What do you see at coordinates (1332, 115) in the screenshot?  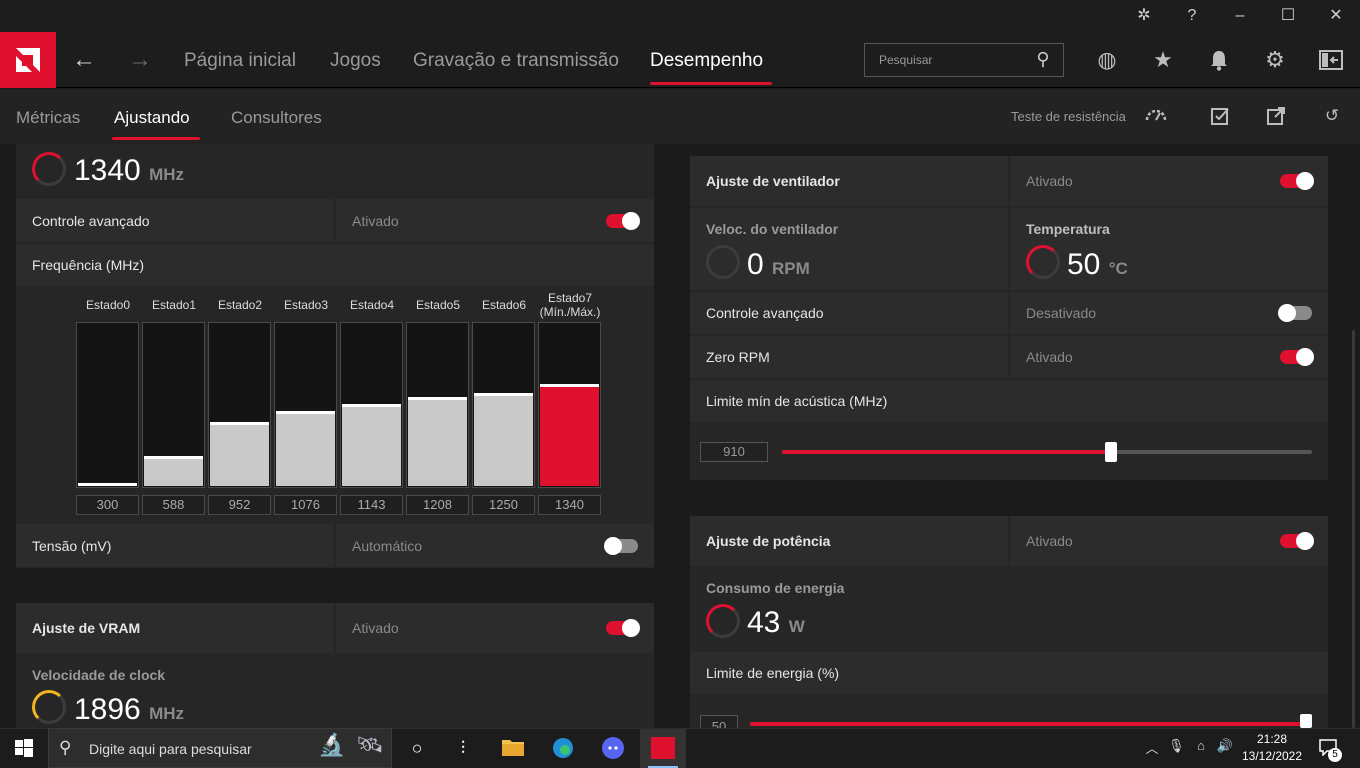 I see `reset-icon: ↺` at bounding box center [1332, 115].